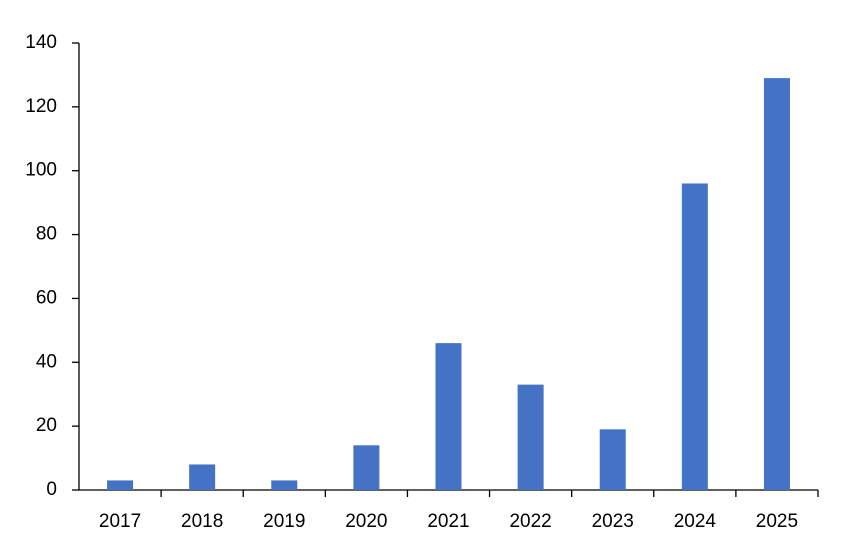 The image size is (852, 548). I want to click on y-tick-label: 100, so click(41, 170).